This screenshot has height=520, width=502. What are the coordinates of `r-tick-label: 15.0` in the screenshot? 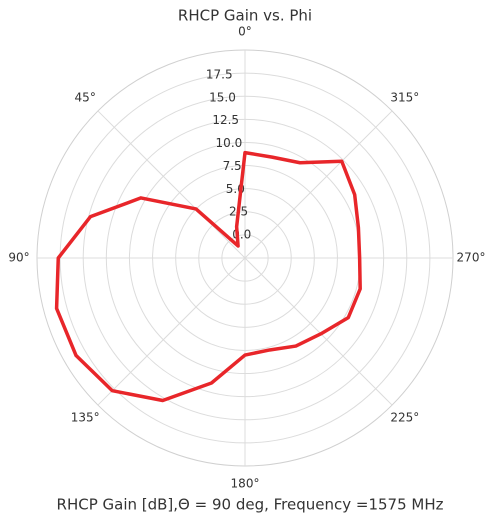 It's located at (222, 97).